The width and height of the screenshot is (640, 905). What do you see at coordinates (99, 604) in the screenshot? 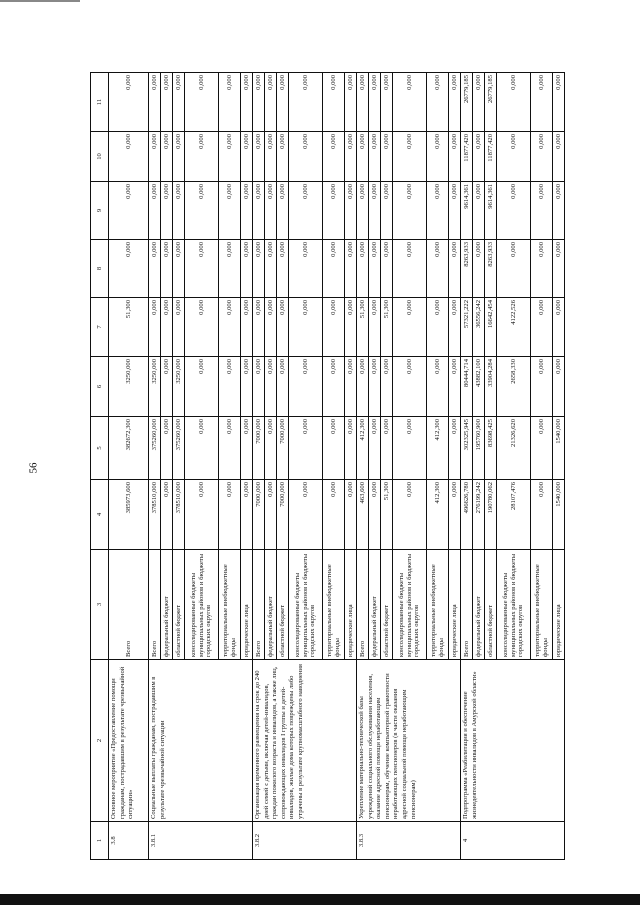
I see `column-number-3: 3` at bounding box center [99, 604].